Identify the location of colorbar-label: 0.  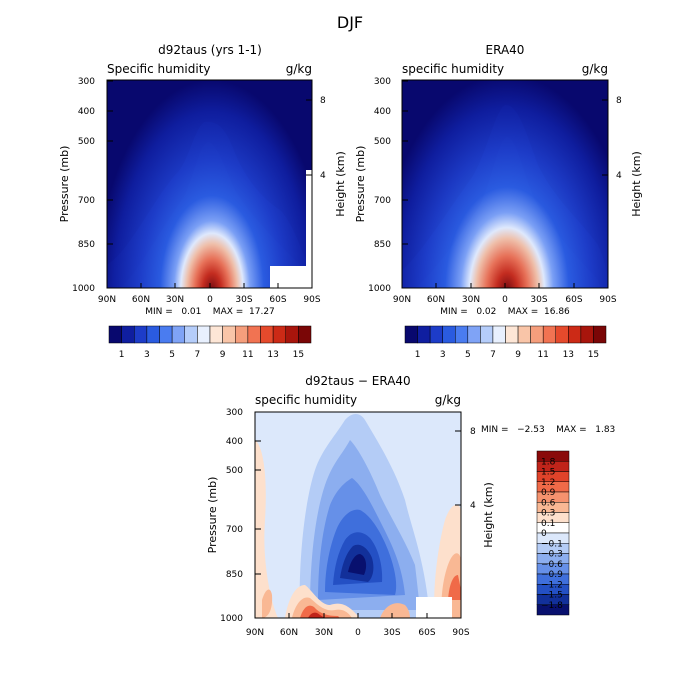
(544, 534).